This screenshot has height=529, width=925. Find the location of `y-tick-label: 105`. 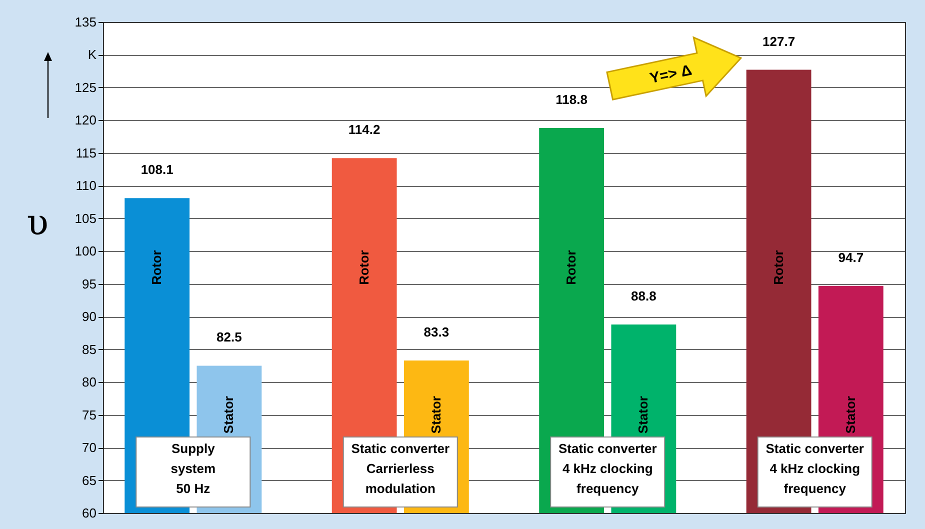

y-tick-label: 105 is located at coordinates (85, 218).